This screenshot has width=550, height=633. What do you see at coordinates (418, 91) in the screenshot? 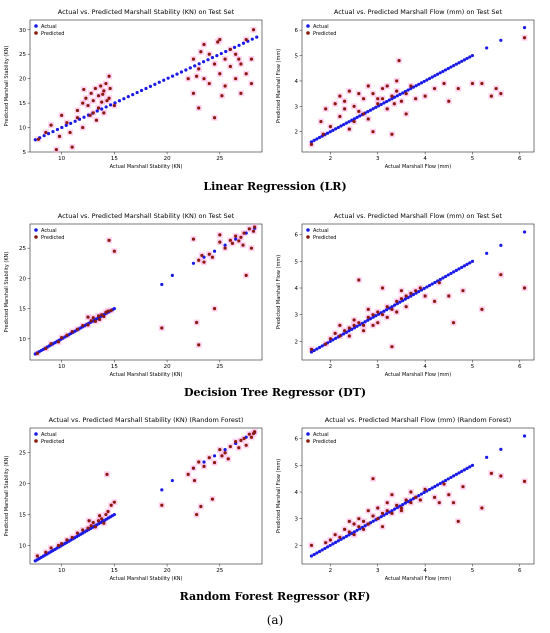
I see `halo-layer` at bounding box center [418, 91].